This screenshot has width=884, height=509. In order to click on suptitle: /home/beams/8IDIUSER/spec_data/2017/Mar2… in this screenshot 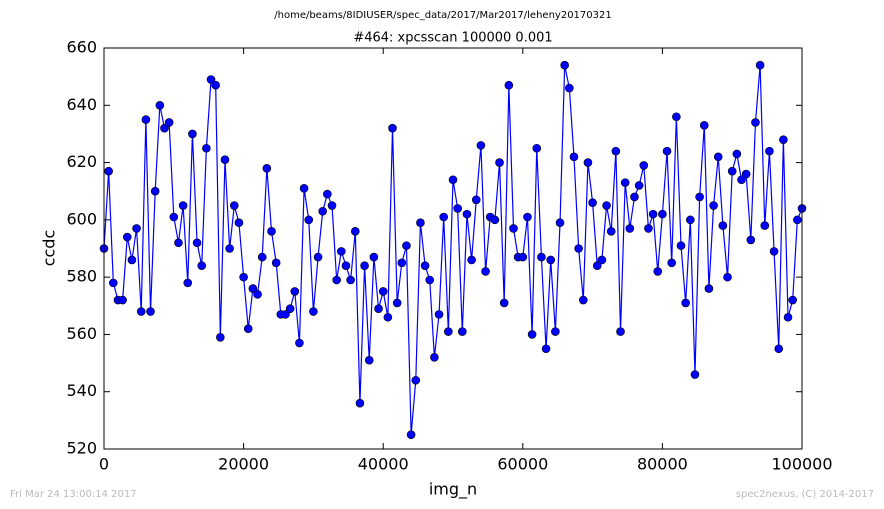, I will do `click(442, 15)`.